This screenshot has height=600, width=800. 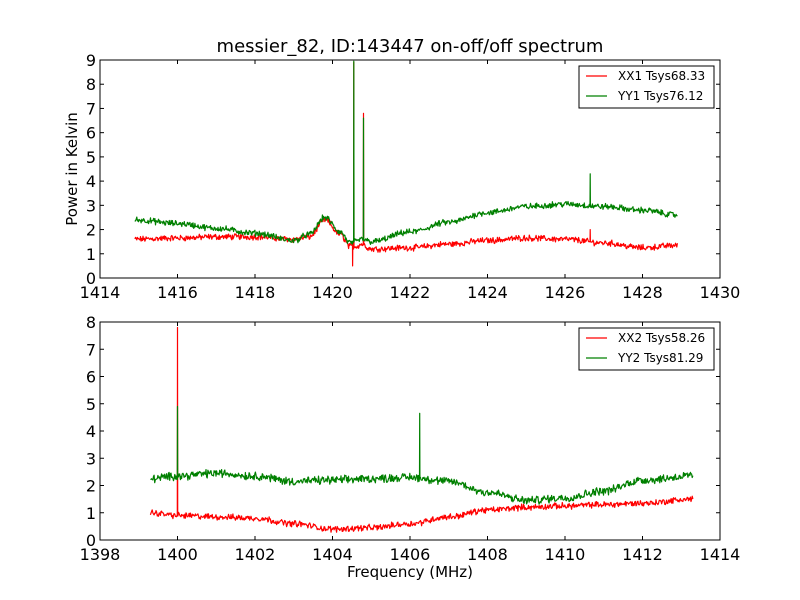 I want to click on x-tick-label: 1404, so click(x=332, y=554).